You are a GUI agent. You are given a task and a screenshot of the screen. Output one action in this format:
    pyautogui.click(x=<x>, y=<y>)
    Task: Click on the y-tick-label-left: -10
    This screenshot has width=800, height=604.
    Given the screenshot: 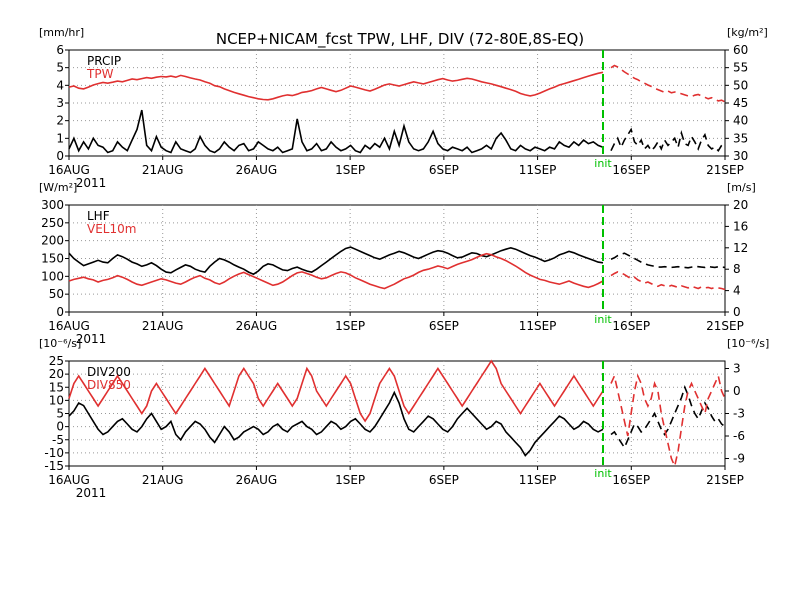 What is the action you would take?
    pyautogui.click(x=54, y=453)
    